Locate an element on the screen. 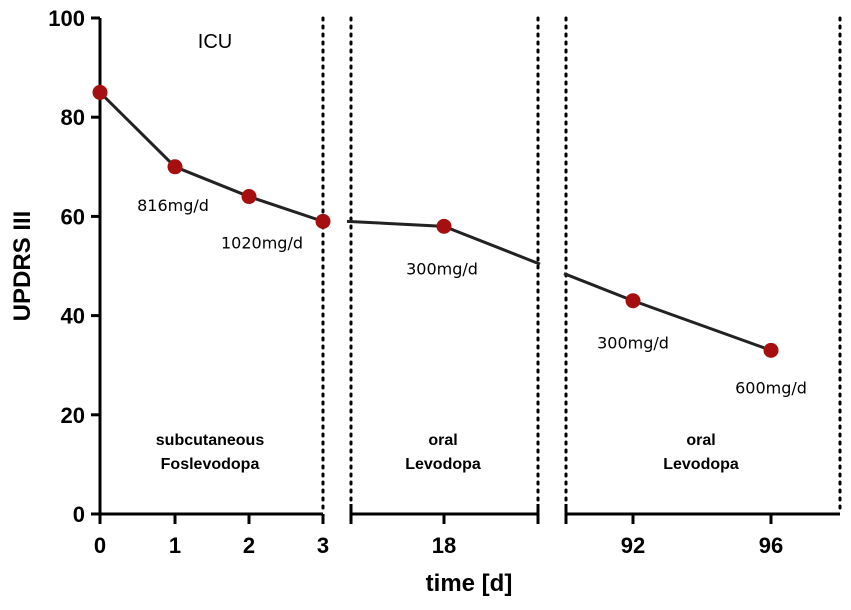 Image resolution: width=851 pixels, height=610 pixels. y-axis: 0 20 40 60 80 100 UPDRS III is located at coordinates (55, 266).